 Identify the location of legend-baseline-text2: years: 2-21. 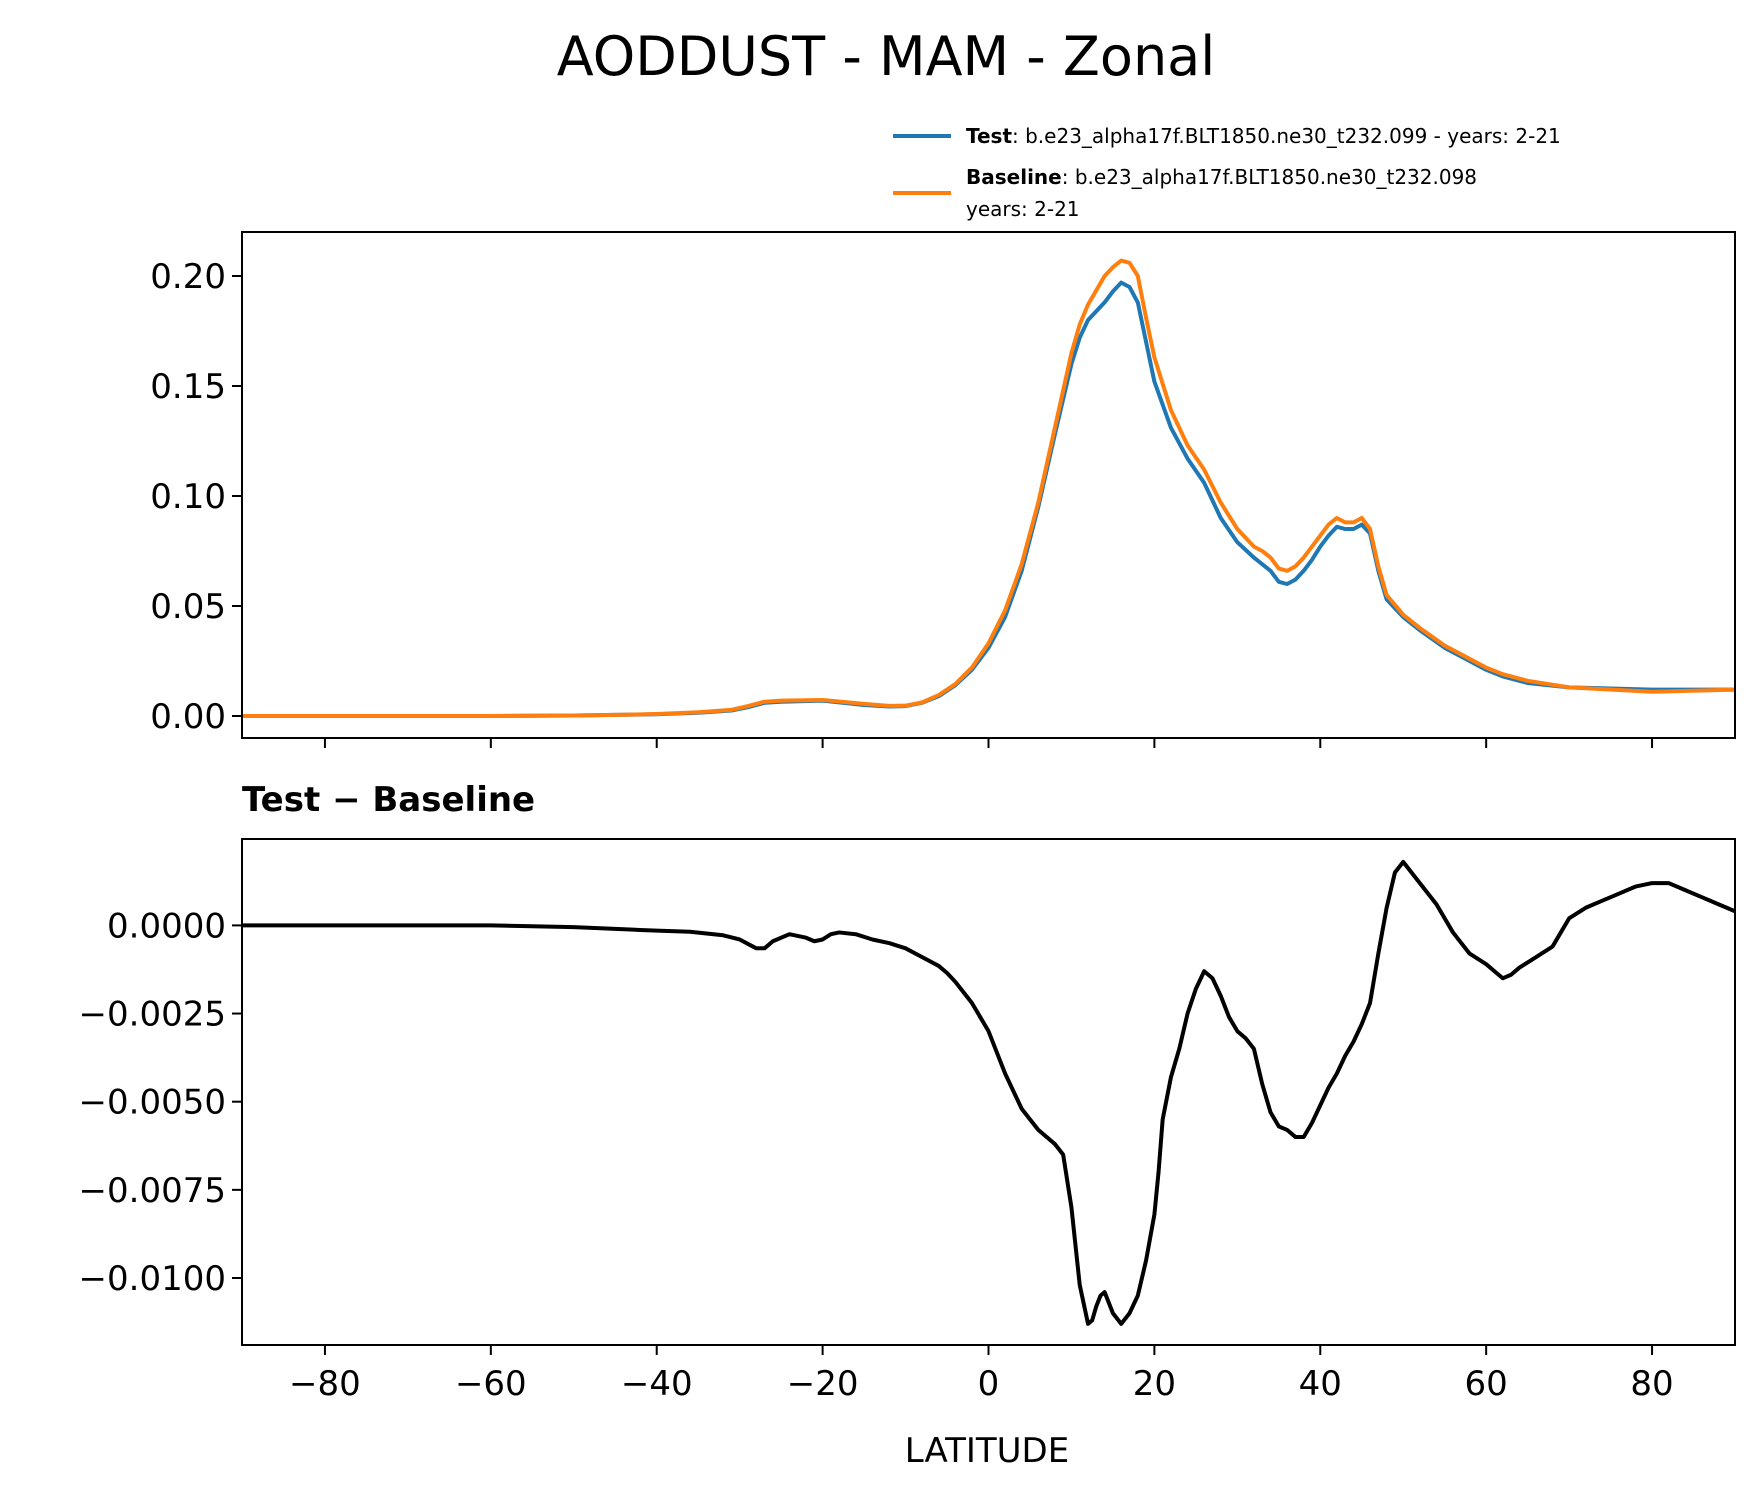
(1023, 209).